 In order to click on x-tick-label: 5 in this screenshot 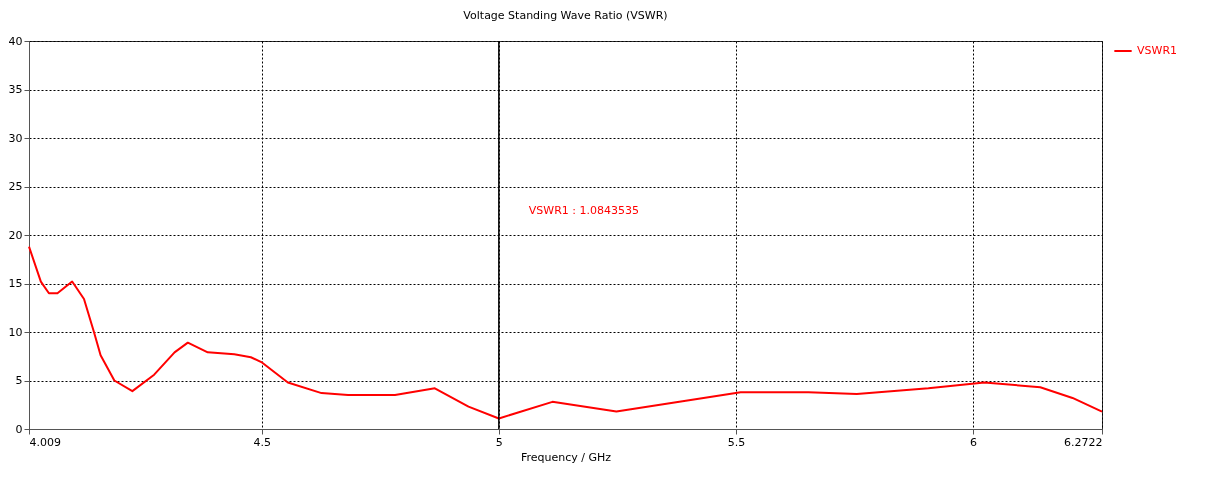, I will do `click(499, 442)`.